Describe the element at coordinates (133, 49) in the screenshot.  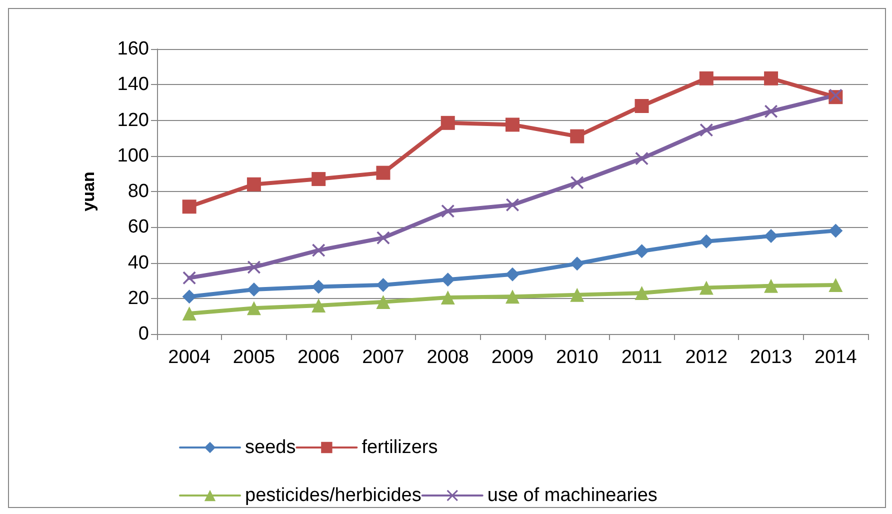
I see `y-tick-label: 160` at that location.